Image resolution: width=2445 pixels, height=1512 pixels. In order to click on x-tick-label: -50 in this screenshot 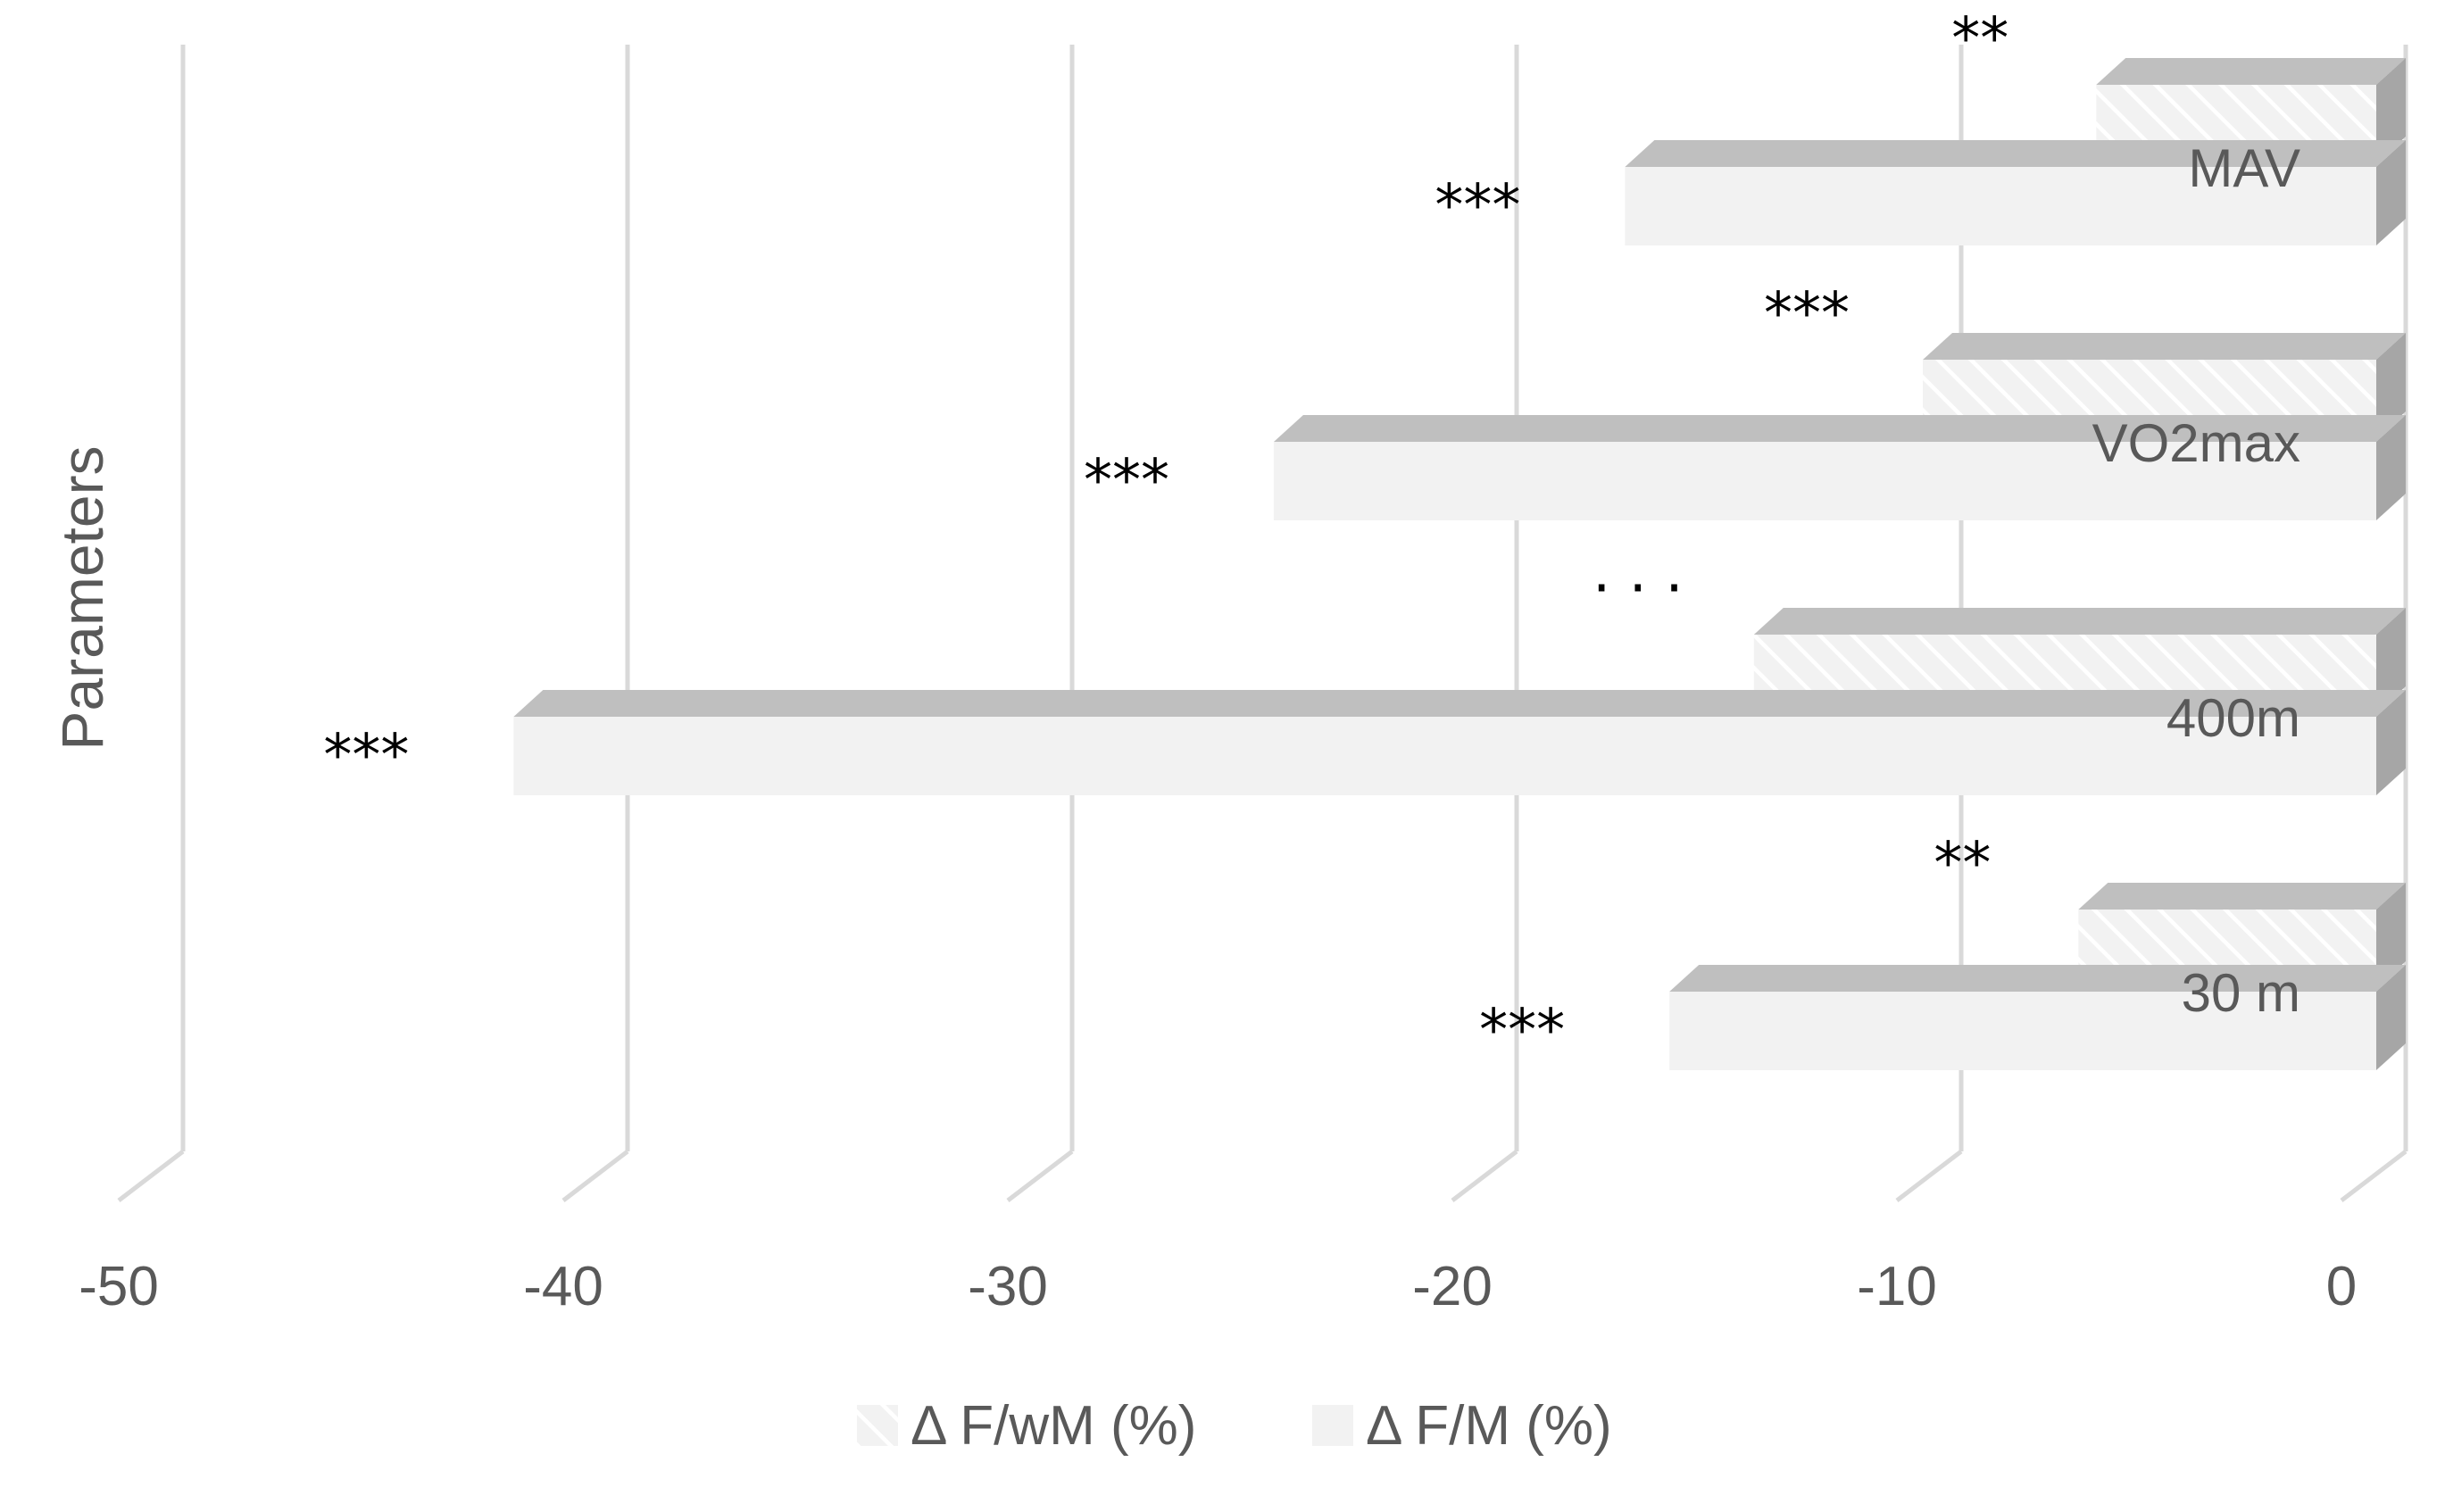, I will do `click(119, 1286)`.